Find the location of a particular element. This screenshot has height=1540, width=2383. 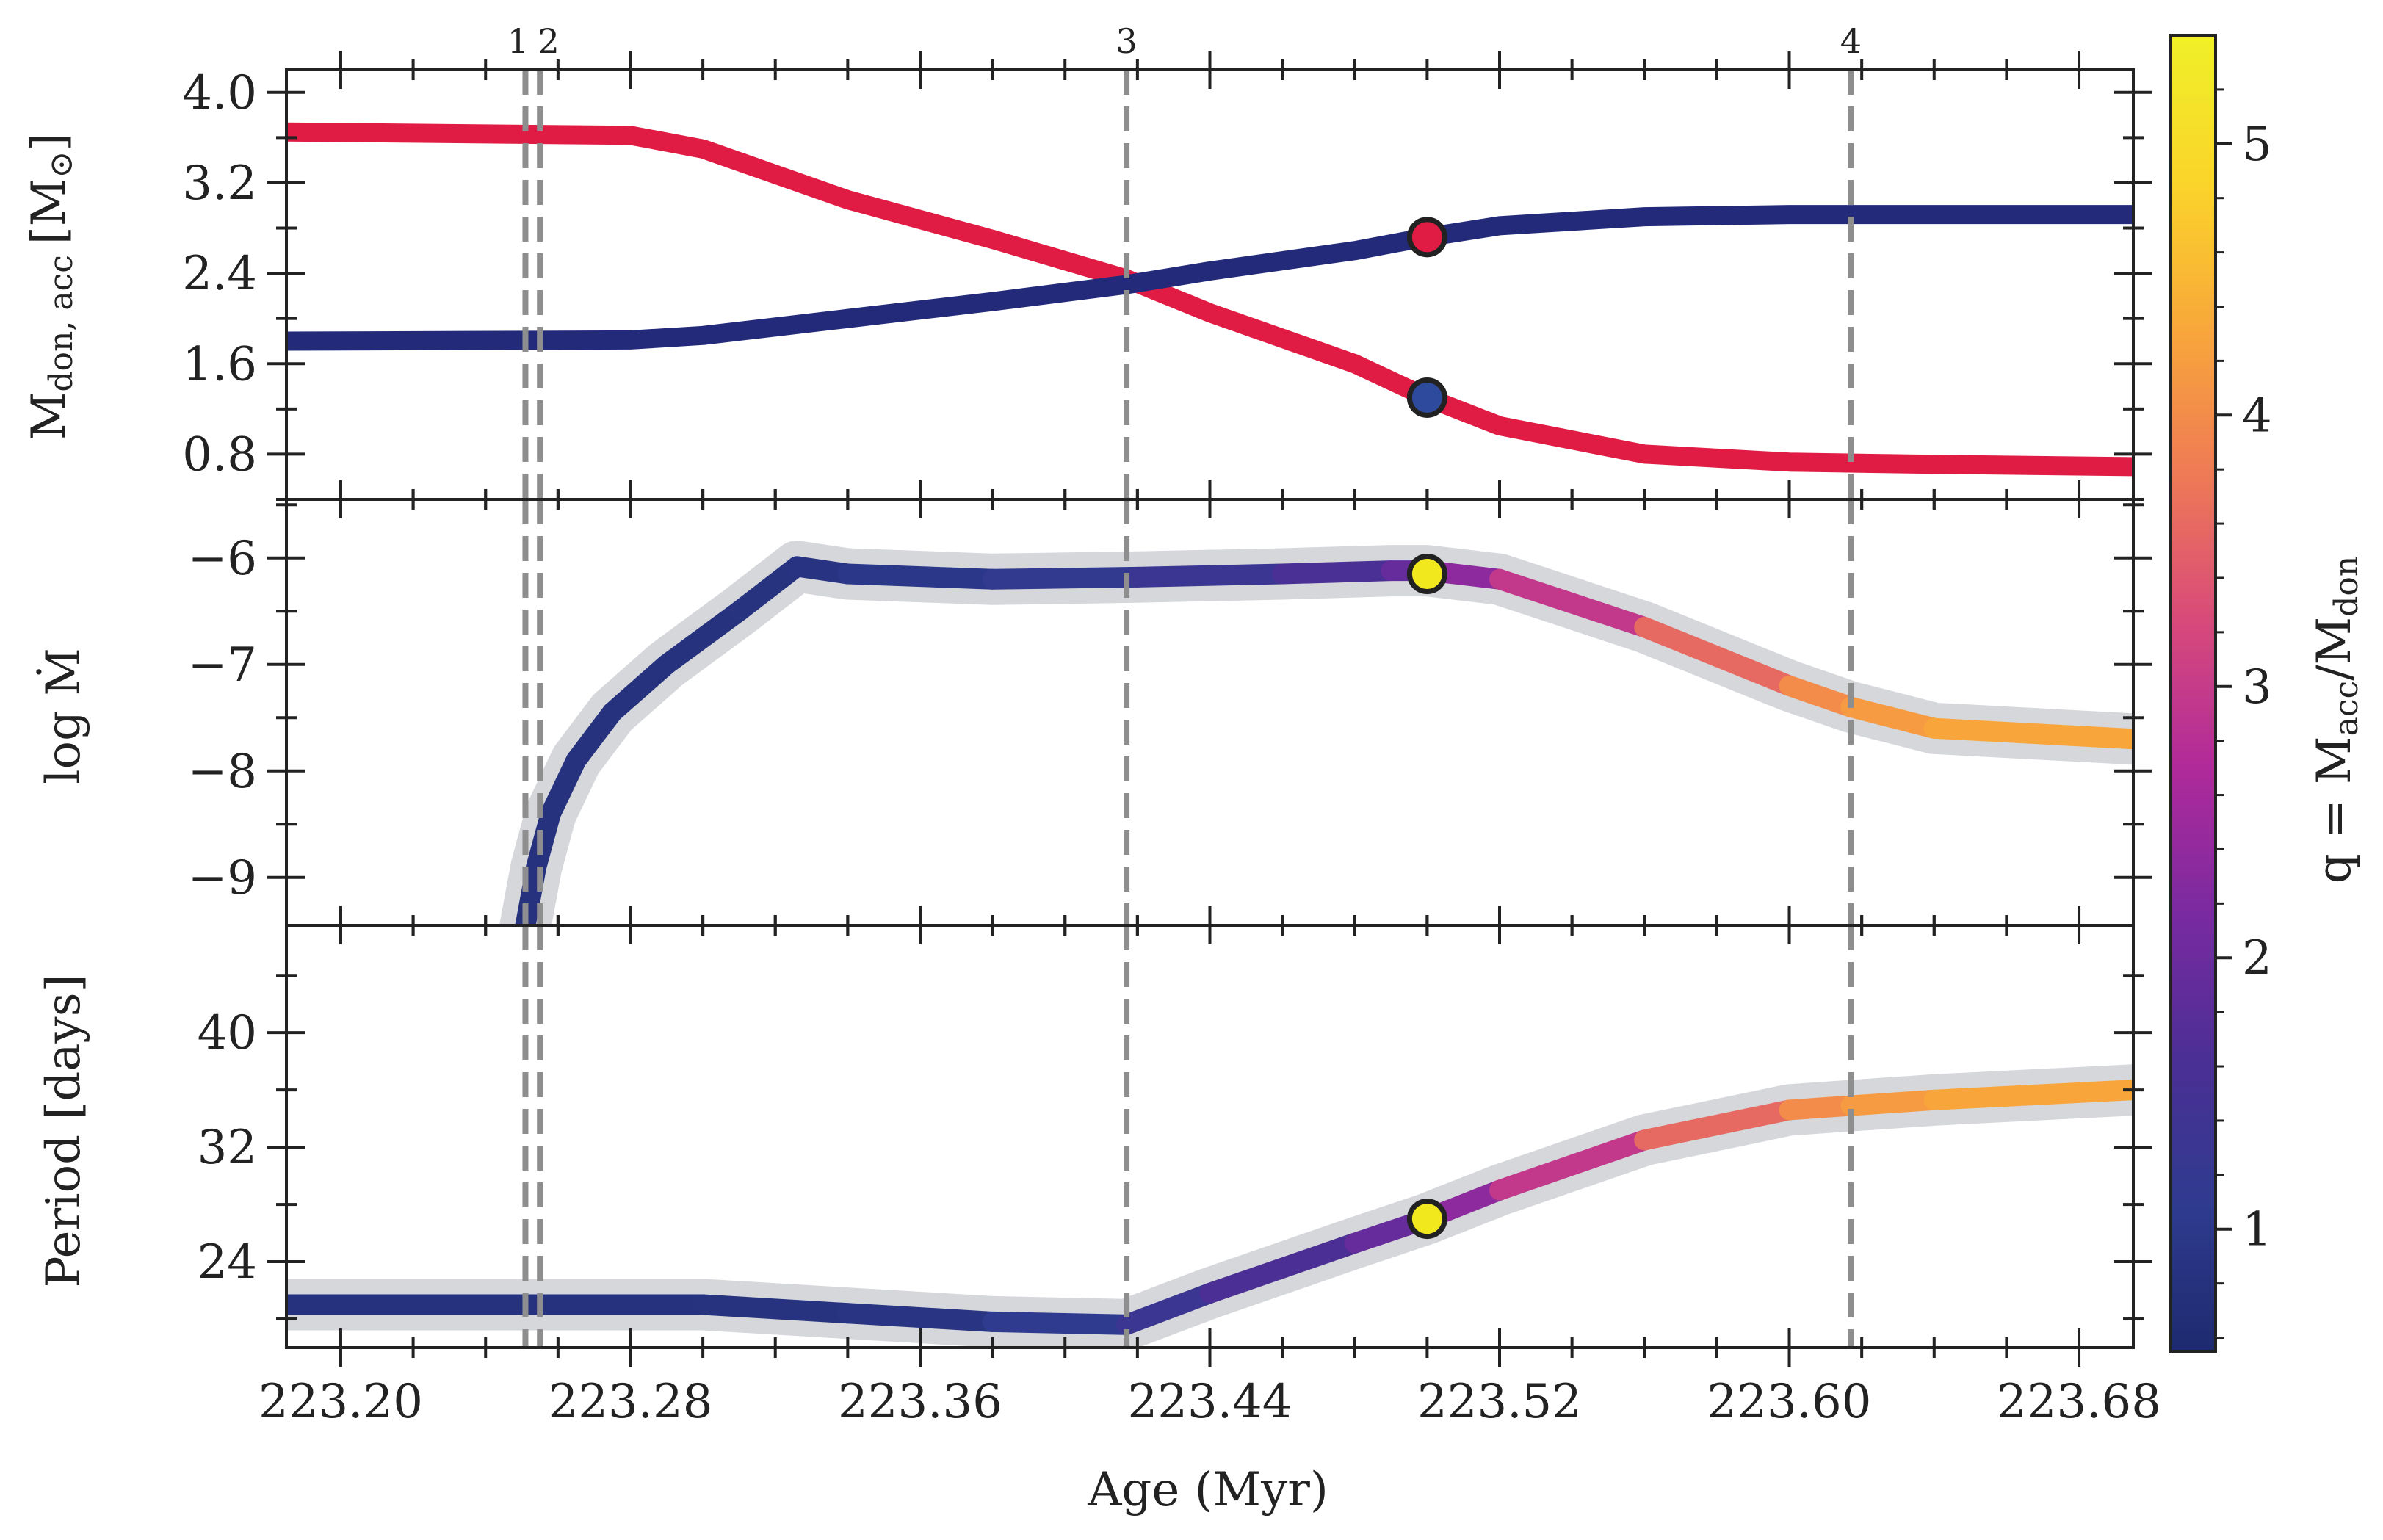

ytick-label-mdot: −6 is located at coordinates (222, 559).